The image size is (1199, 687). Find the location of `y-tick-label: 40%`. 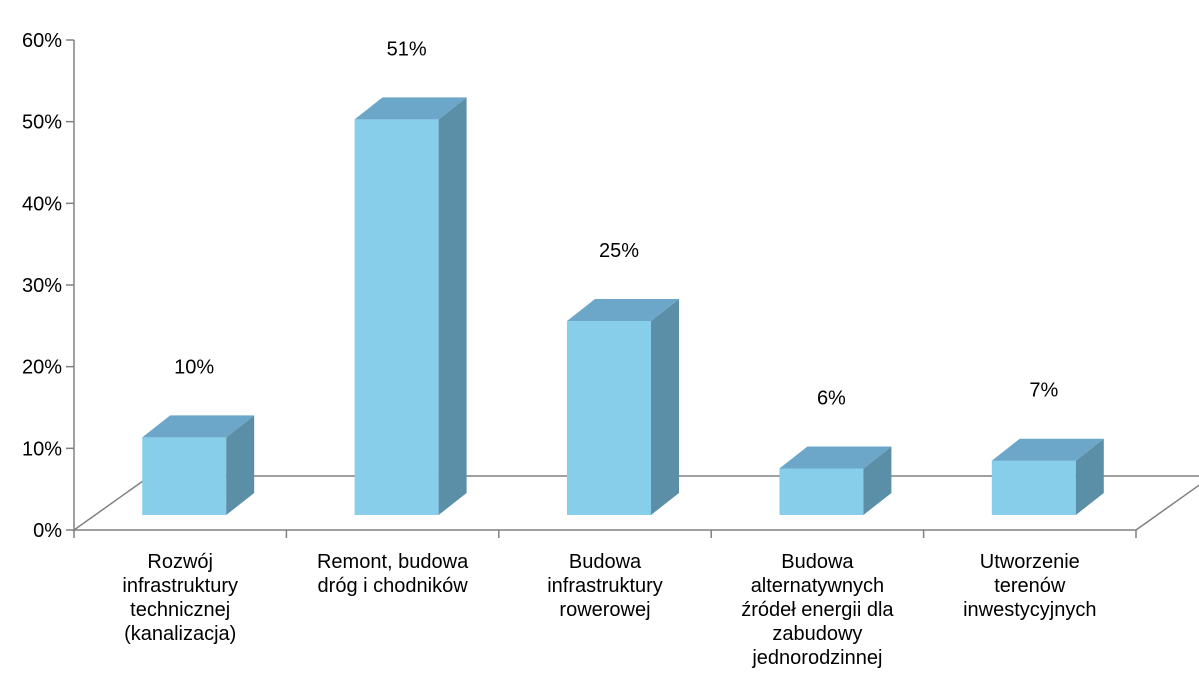

y-tick-label: 40% is located at coordinates (42, 204).